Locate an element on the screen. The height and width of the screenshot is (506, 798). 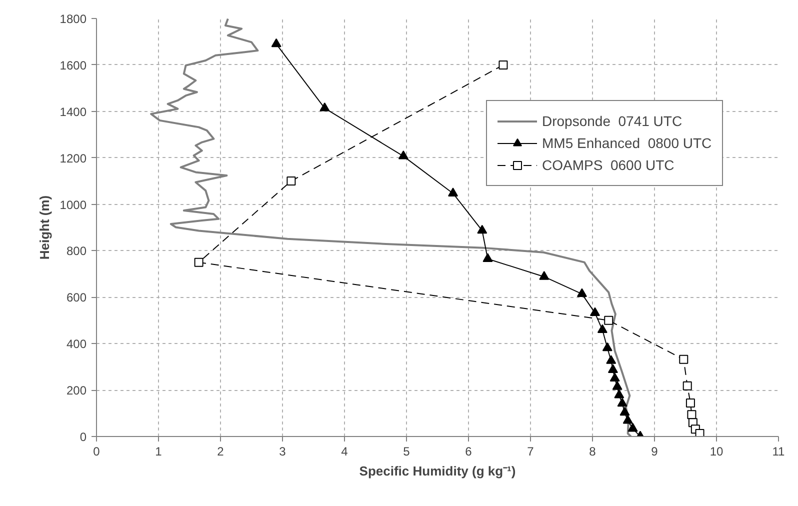
x-tick-label: 1 is located at coordinates (158, 451).